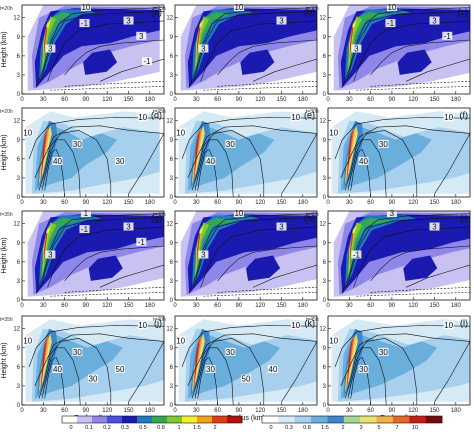 This screenshot has width=474, height=432. I want to click on contour-label: 30, so click(383, 144).